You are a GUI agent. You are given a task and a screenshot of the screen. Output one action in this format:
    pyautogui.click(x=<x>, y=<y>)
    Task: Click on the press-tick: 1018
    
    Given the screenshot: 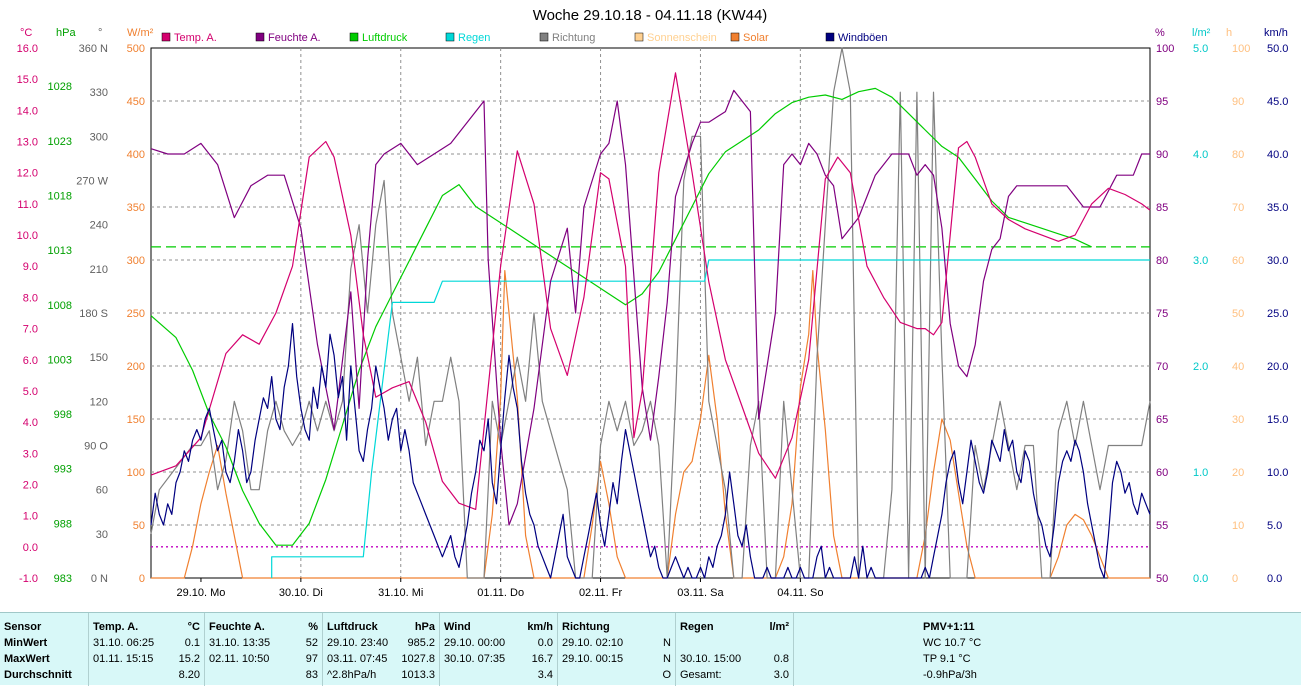 What is the action you would take?
    pyautogui.click(x=60, y=197)
    